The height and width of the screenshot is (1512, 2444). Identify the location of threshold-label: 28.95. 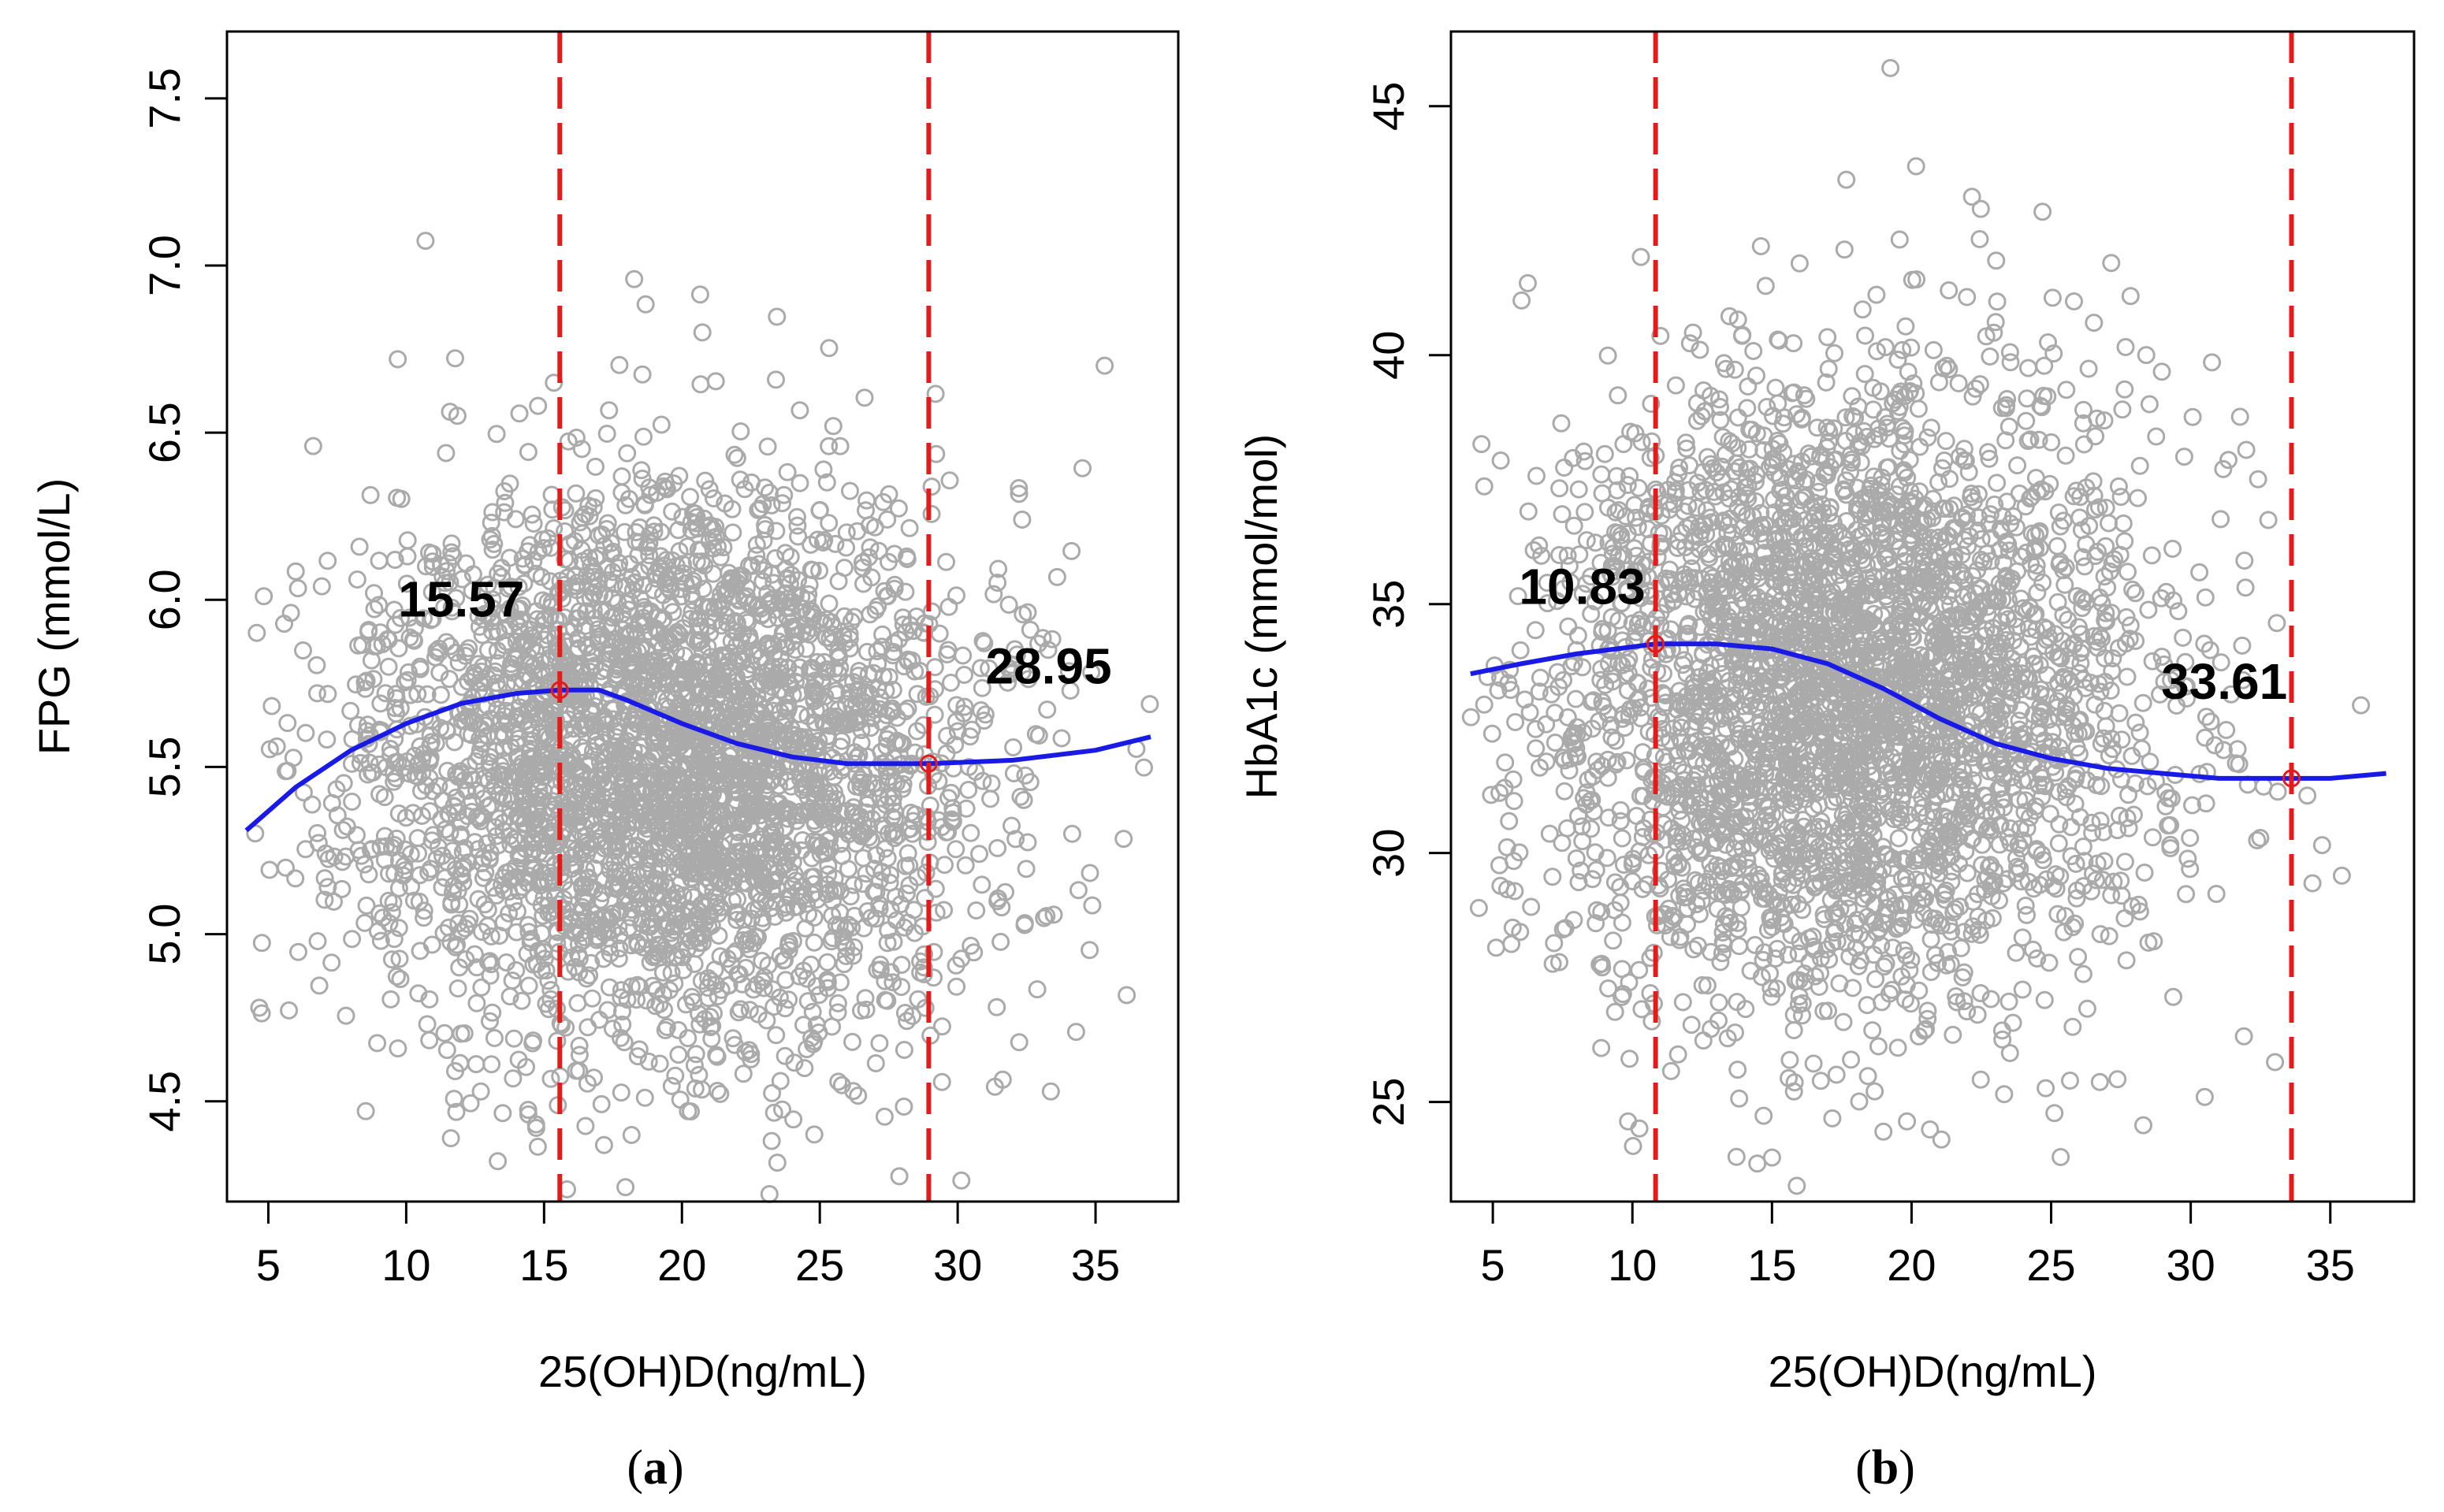
(1048, 665).